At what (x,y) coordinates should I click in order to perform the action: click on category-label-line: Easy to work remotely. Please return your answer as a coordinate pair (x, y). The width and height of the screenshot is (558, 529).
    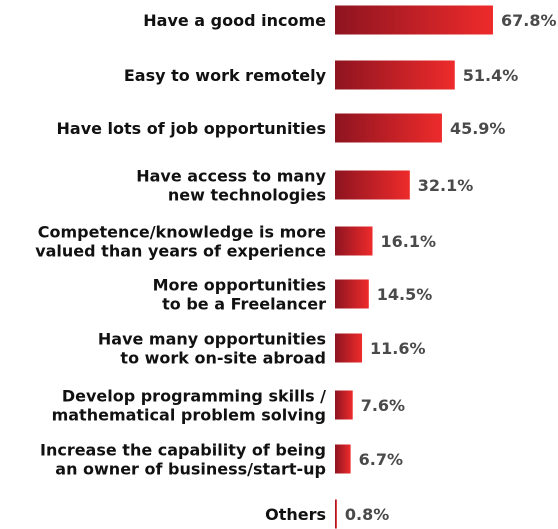
    Looking at the image, I should click on (225, 75).